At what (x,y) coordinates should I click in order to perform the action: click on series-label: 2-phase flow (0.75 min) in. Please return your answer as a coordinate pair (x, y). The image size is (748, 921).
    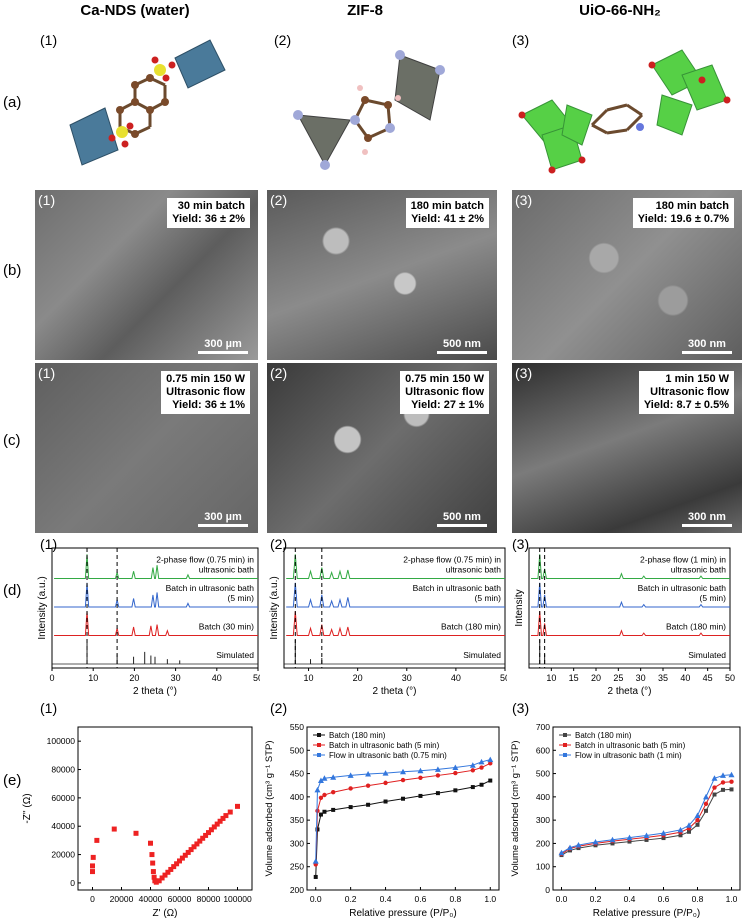
    Looking at the image, I should click on (452, 560).